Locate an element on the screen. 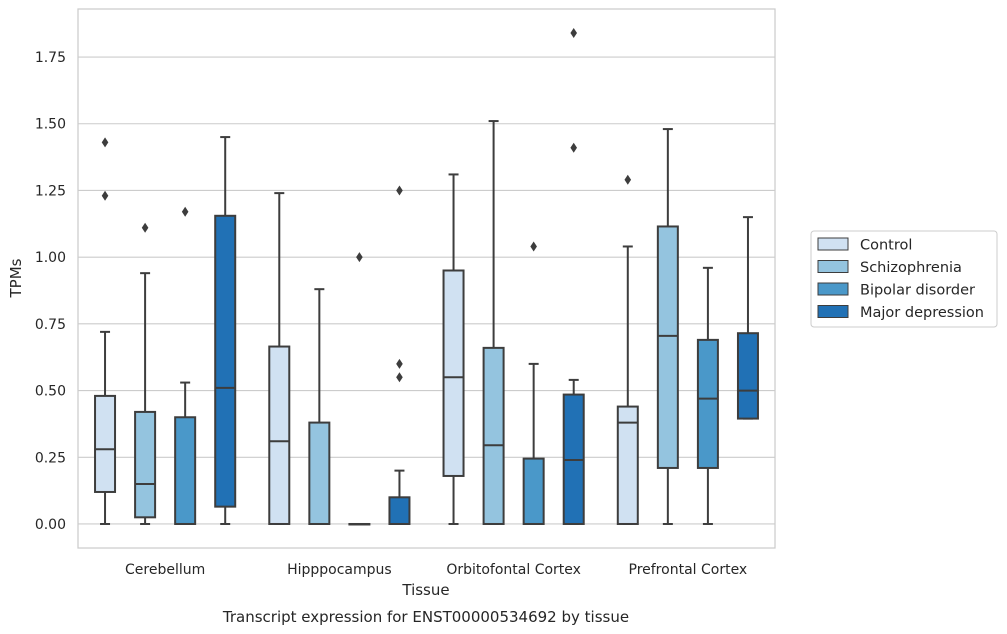 The width and height of the screenshot is (1007, 634). y-tick-label: 1.75 is located at coordinates (50, 58).